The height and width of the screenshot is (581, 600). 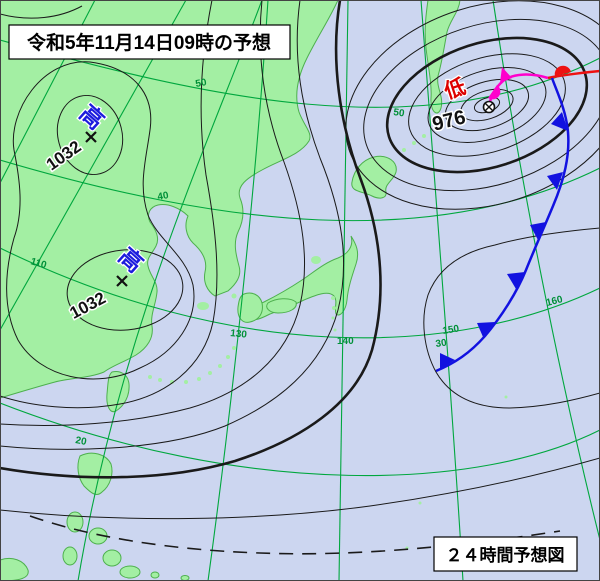 What do you see at coordinates (38, 263) in the screenshot?
I see `lon-label-110: 110` at bounding box center [38, 263].